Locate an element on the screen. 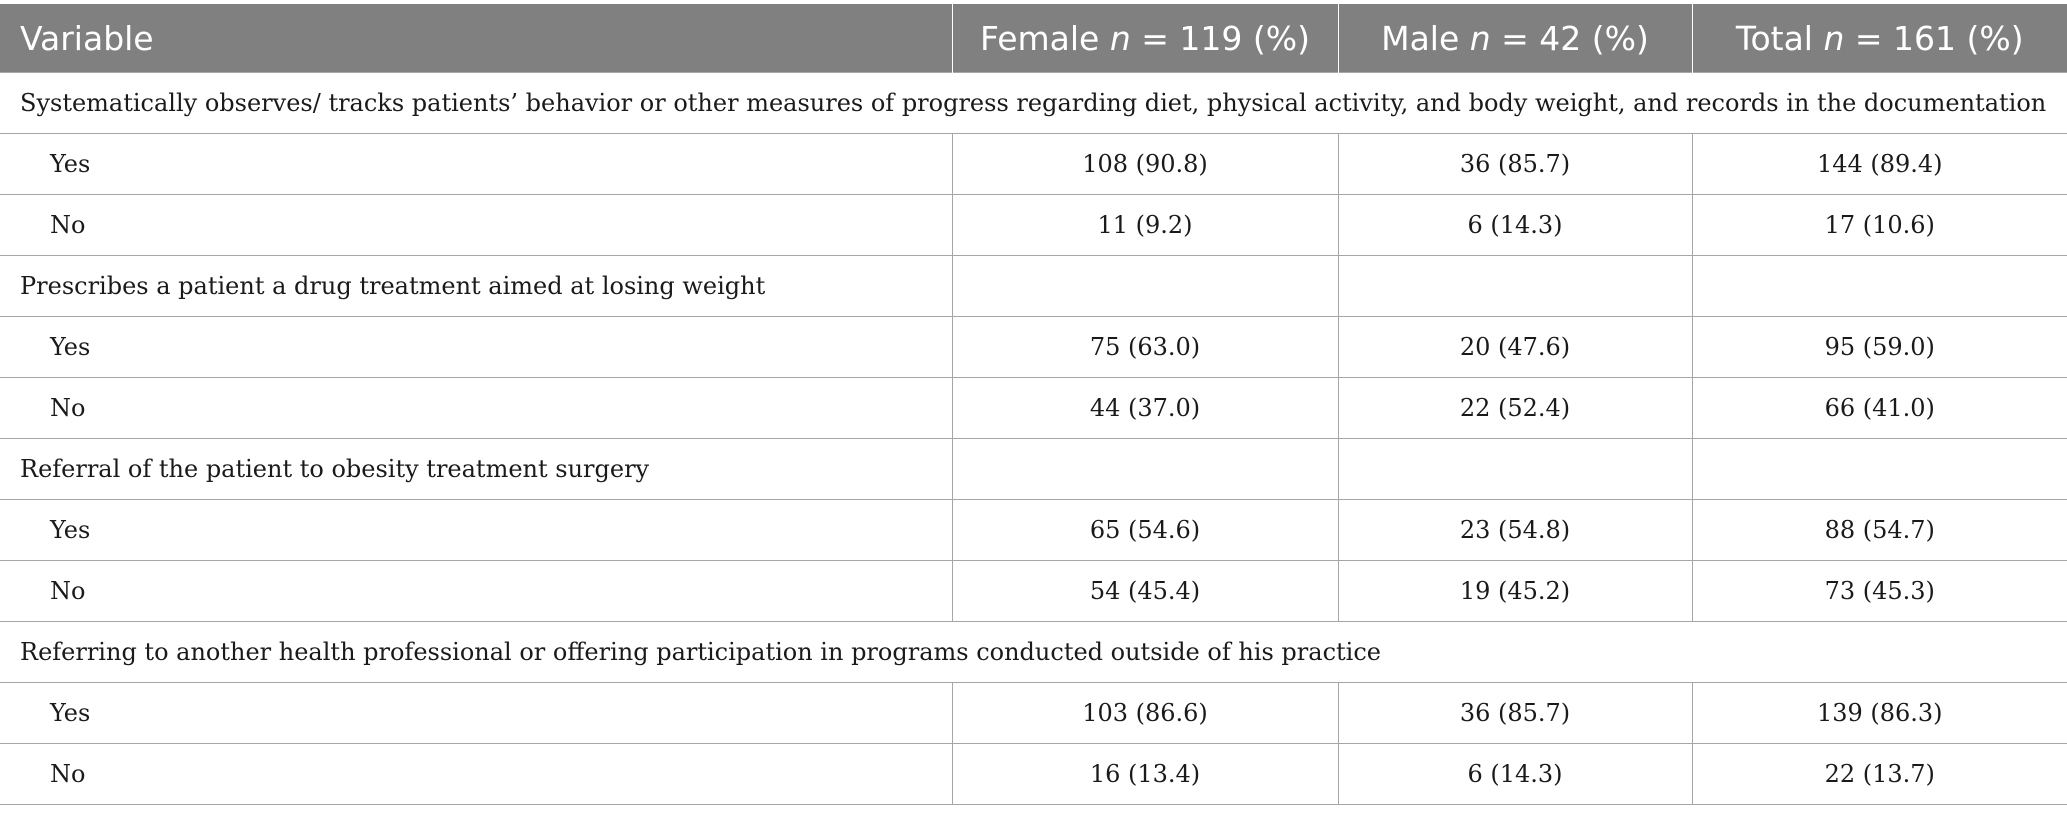 The image size is (2067, 828). cell-female: 103 (86.6) is located at coordinates (1145, 713).